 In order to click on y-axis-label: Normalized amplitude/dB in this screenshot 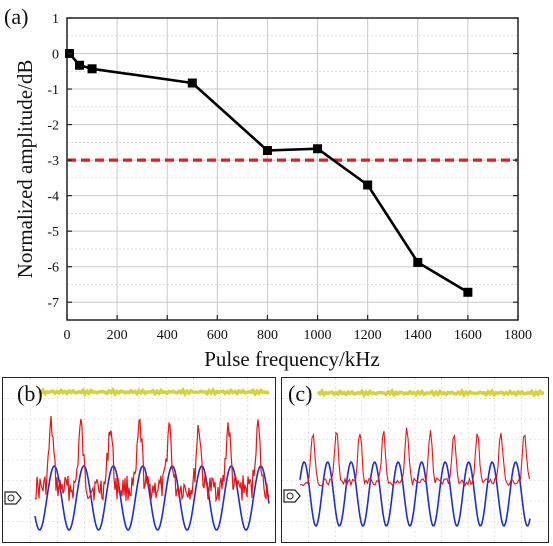, I will do `click(25, 169)`.